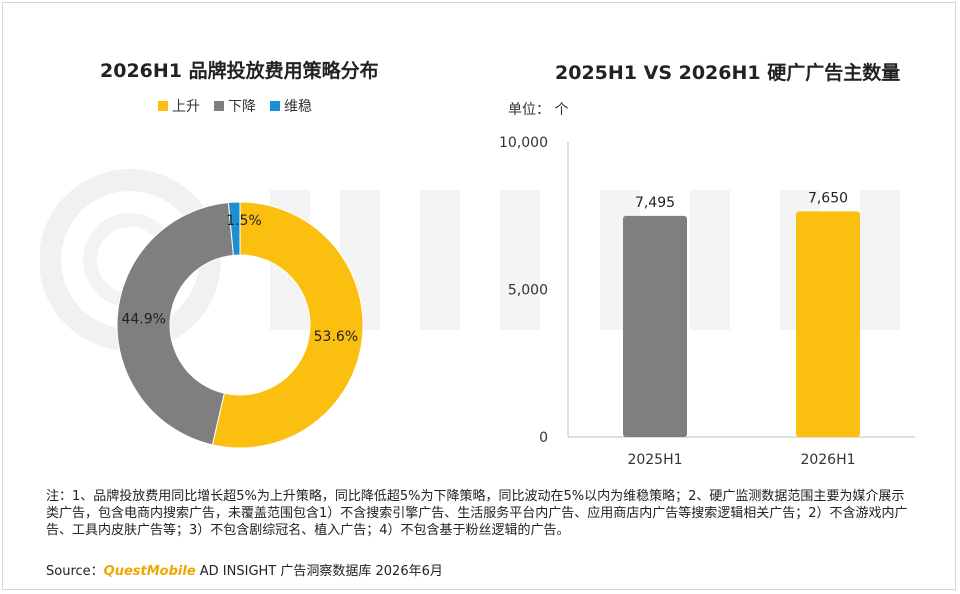 The width and height of the screenshot is (960, 594). I want to click on y-tick-label: 0, so click(543, 438).